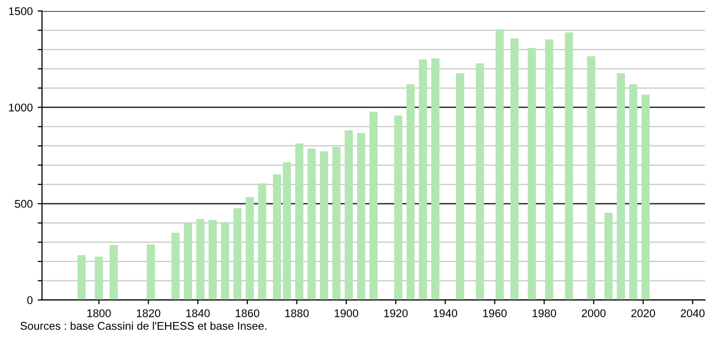 This screenshot has height=340, width=710. I want to click on y-tick-label: 0, so click(30, 300).